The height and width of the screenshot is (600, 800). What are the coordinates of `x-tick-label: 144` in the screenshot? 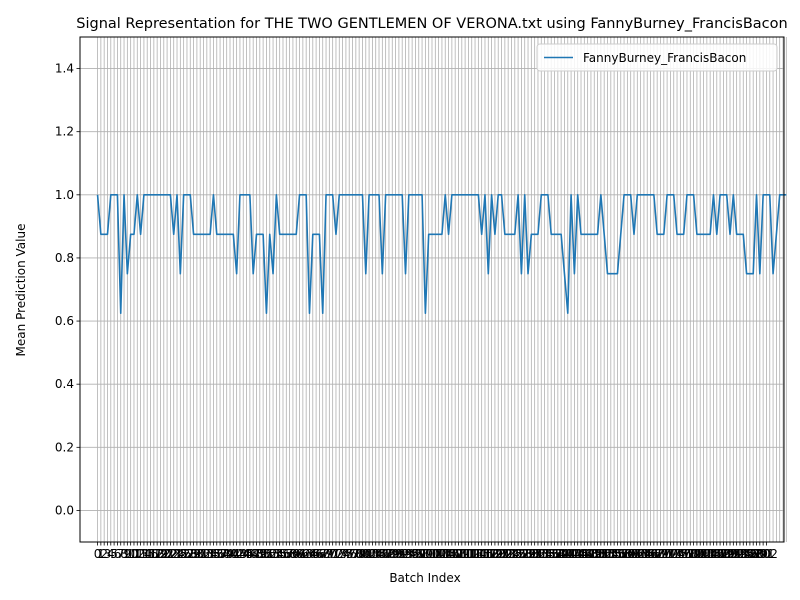 It's located at (574, 554).